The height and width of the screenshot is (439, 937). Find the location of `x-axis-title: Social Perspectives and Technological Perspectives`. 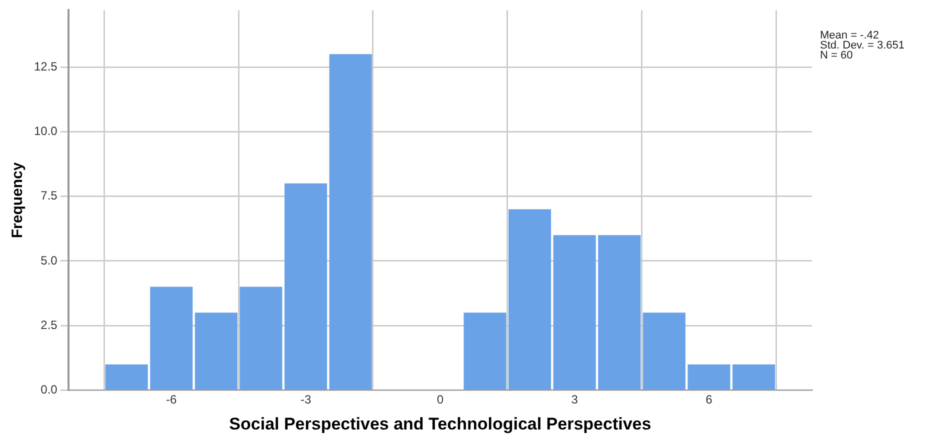

x-axis-title: Social Perspectives and Technological Perspectives is located at coordinates (440, 424).